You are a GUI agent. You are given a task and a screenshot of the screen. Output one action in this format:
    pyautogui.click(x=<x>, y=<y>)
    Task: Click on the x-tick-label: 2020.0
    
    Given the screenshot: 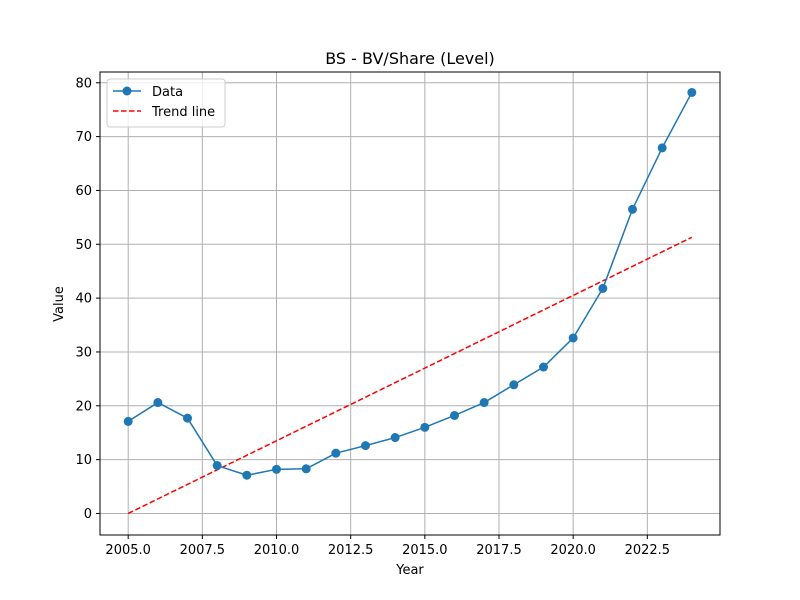 What is the action you would take?
    pyautogui.click(x=573, y=550)
    